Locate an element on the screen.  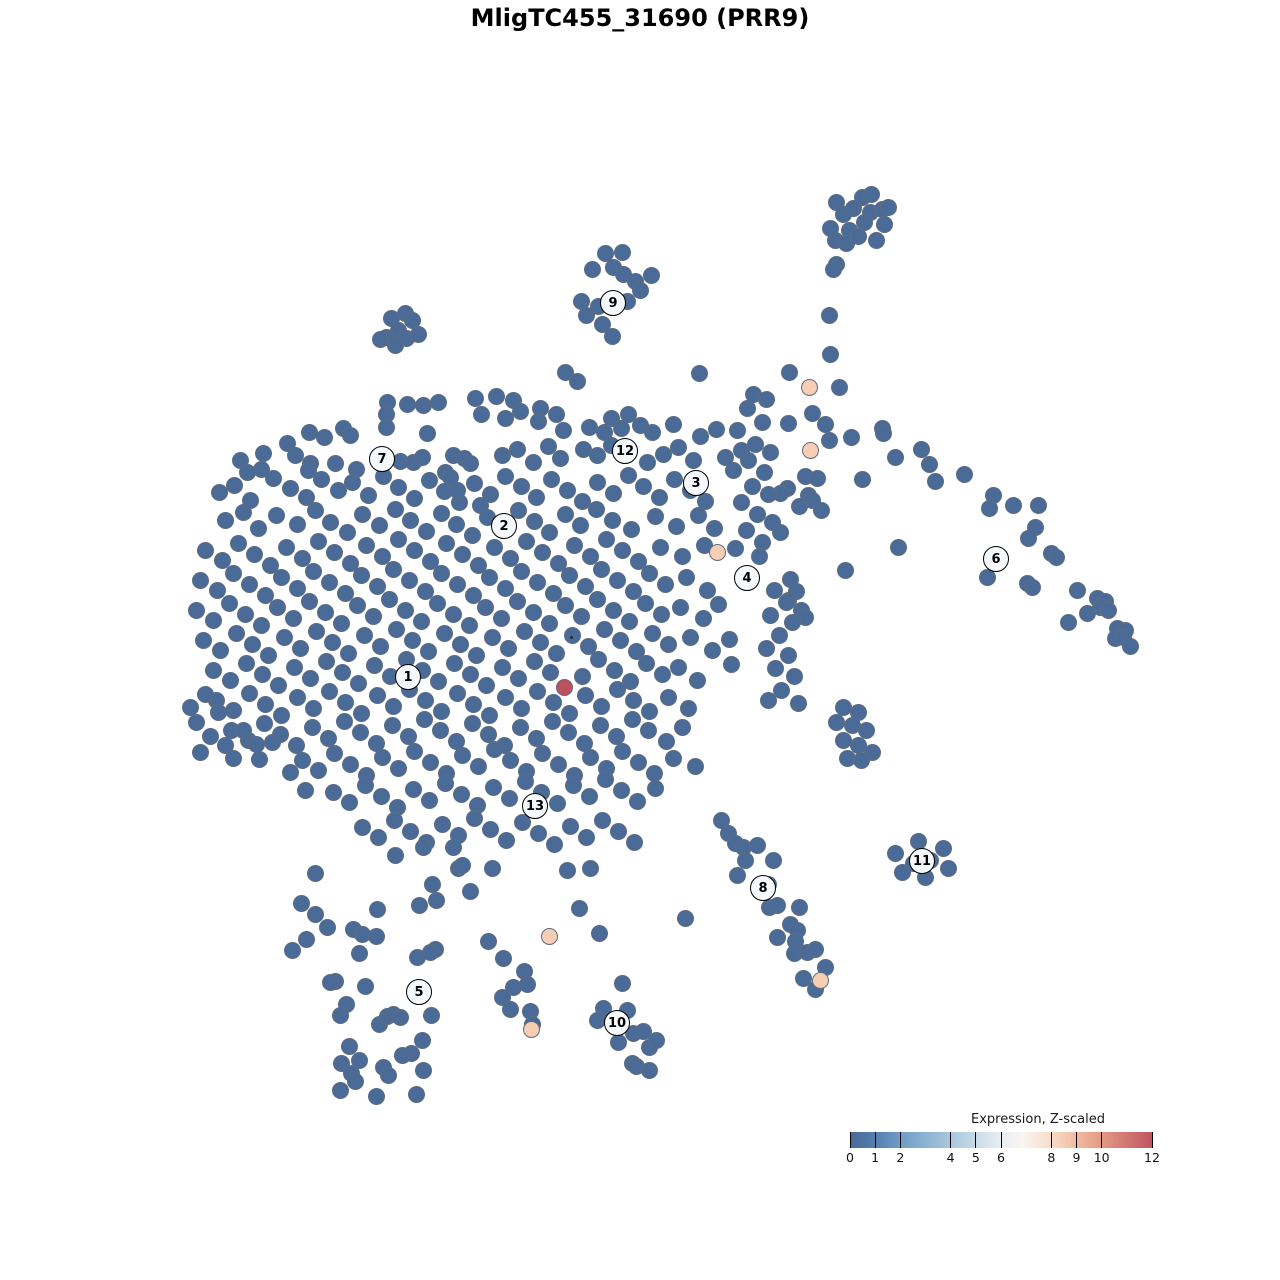
expression-highlight-point is located at coordinates (820, 980).